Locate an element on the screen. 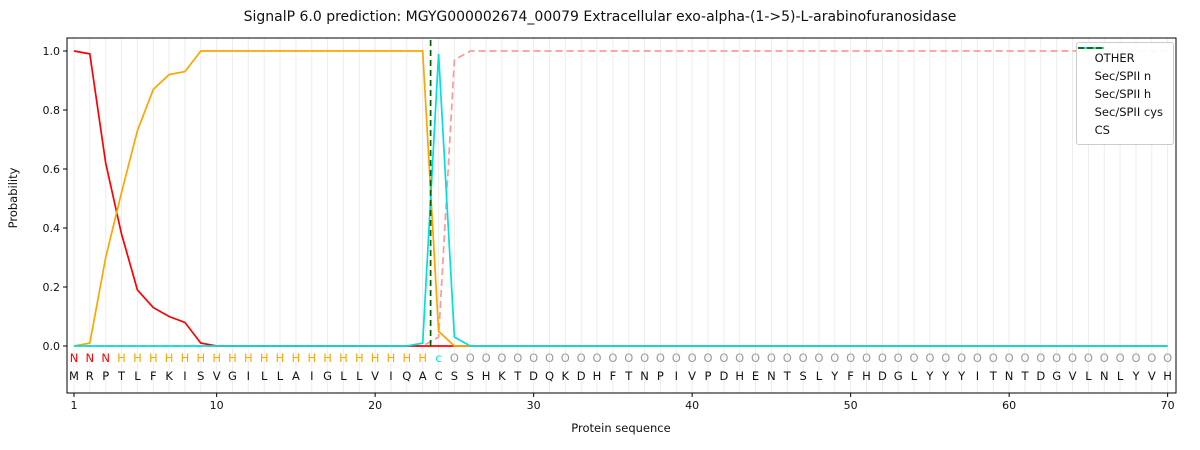 Image resolution: width=1200 pixels, height=450 pixels. residue-letter: P is located at coordinates (105, 376).